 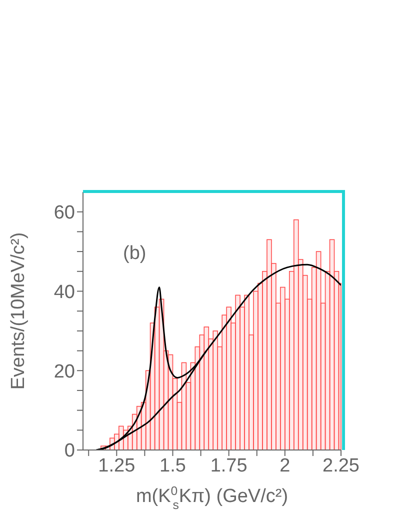 What do you see at coordinates (173, 465) in the screenshot?
I see `x-tick-label: 1.5` at bounding box center [173, 465].